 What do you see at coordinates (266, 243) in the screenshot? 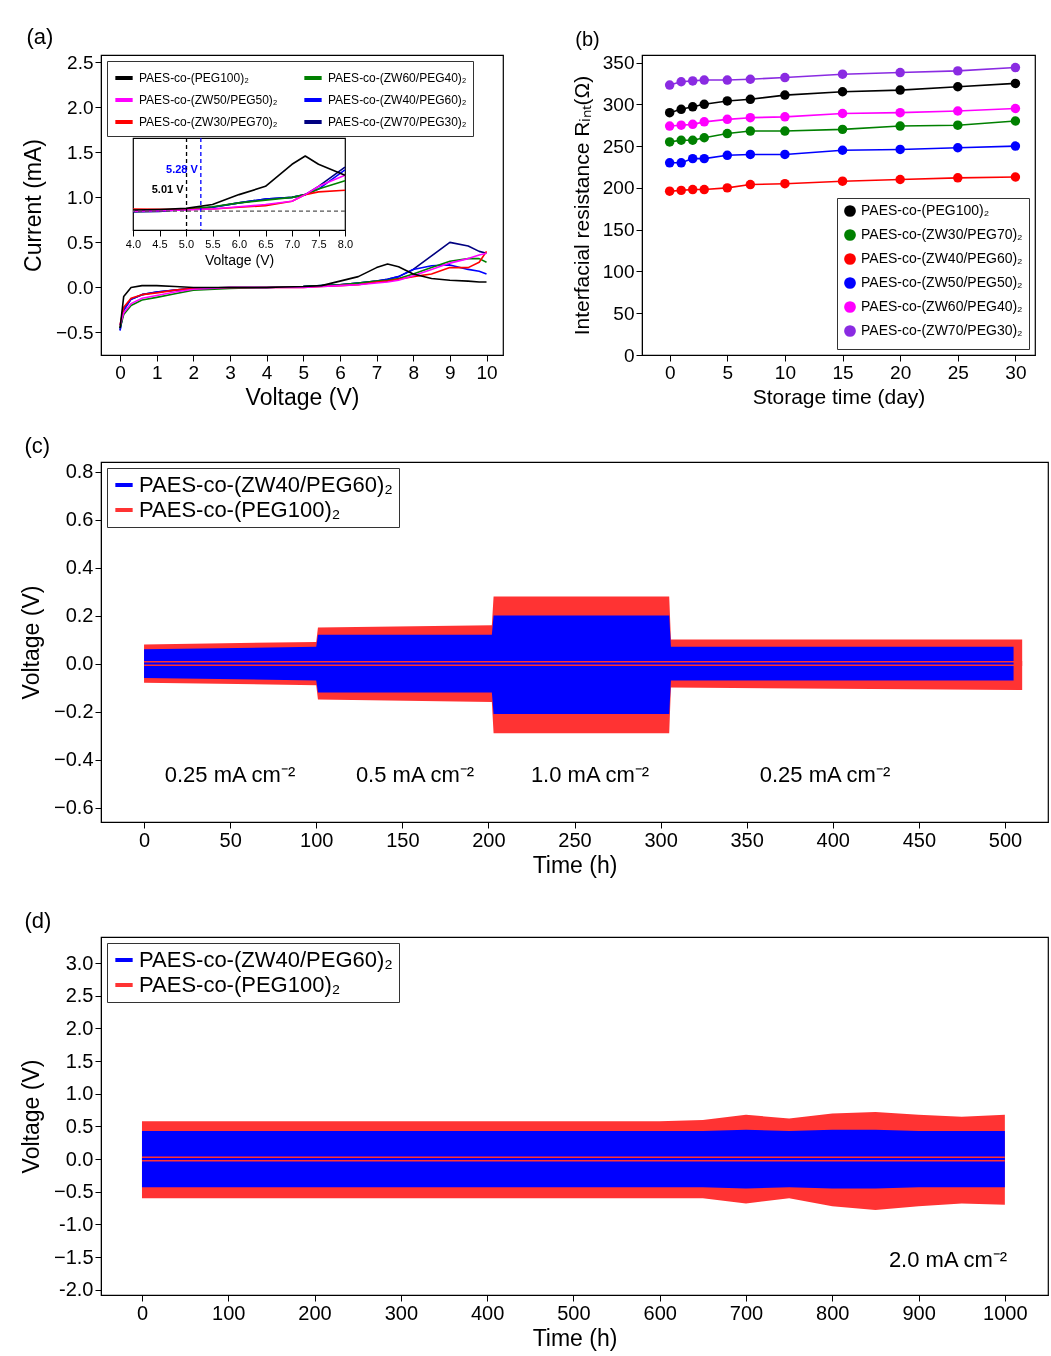
I see `x-tick-label: 6.5` at bounding box center [266, 243].